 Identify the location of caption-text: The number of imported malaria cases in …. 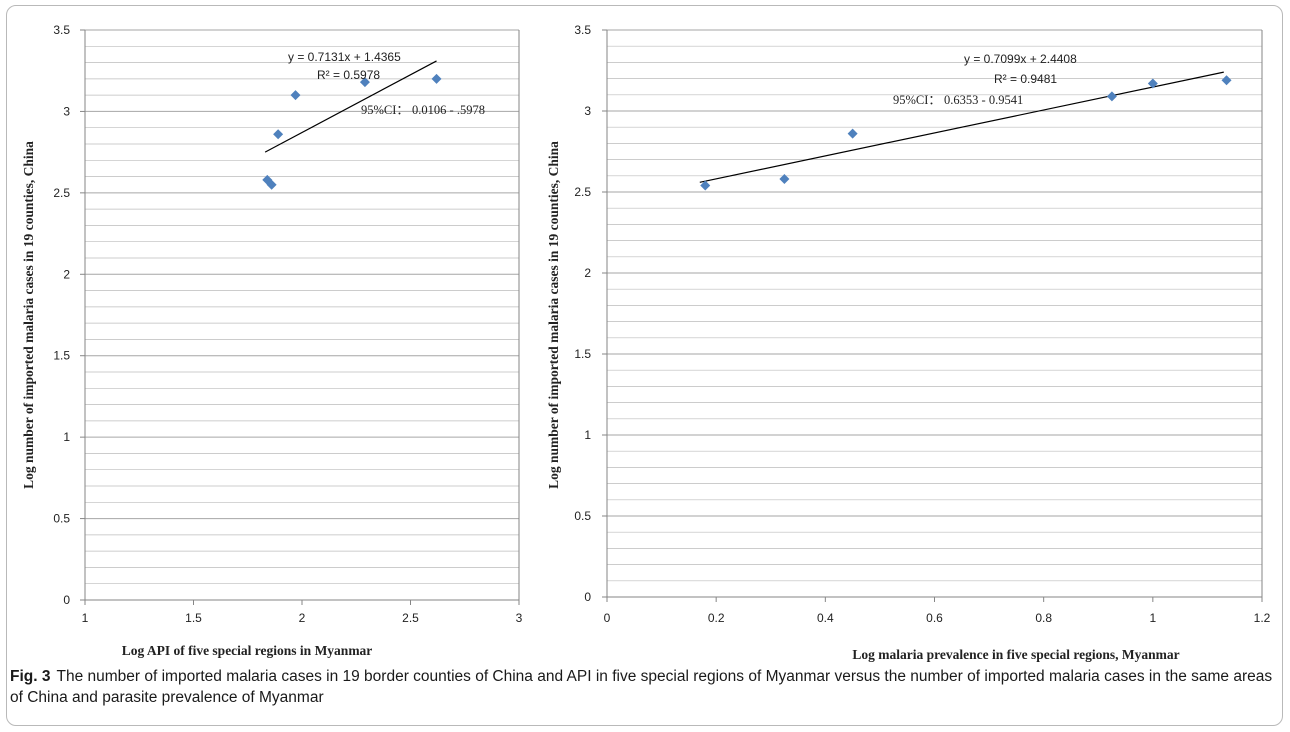
(641, 687).